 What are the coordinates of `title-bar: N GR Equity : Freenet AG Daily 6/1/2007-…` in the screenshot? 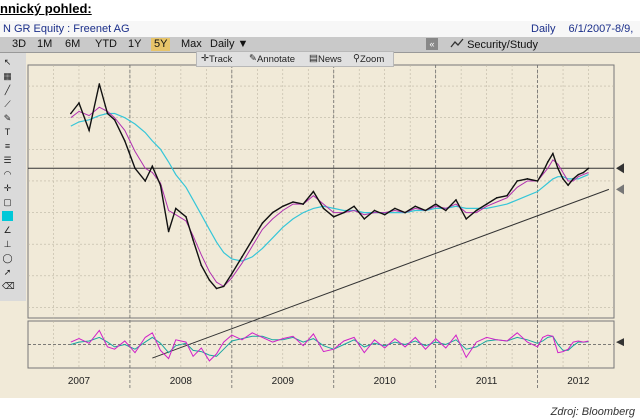 It's located at (320, 29).